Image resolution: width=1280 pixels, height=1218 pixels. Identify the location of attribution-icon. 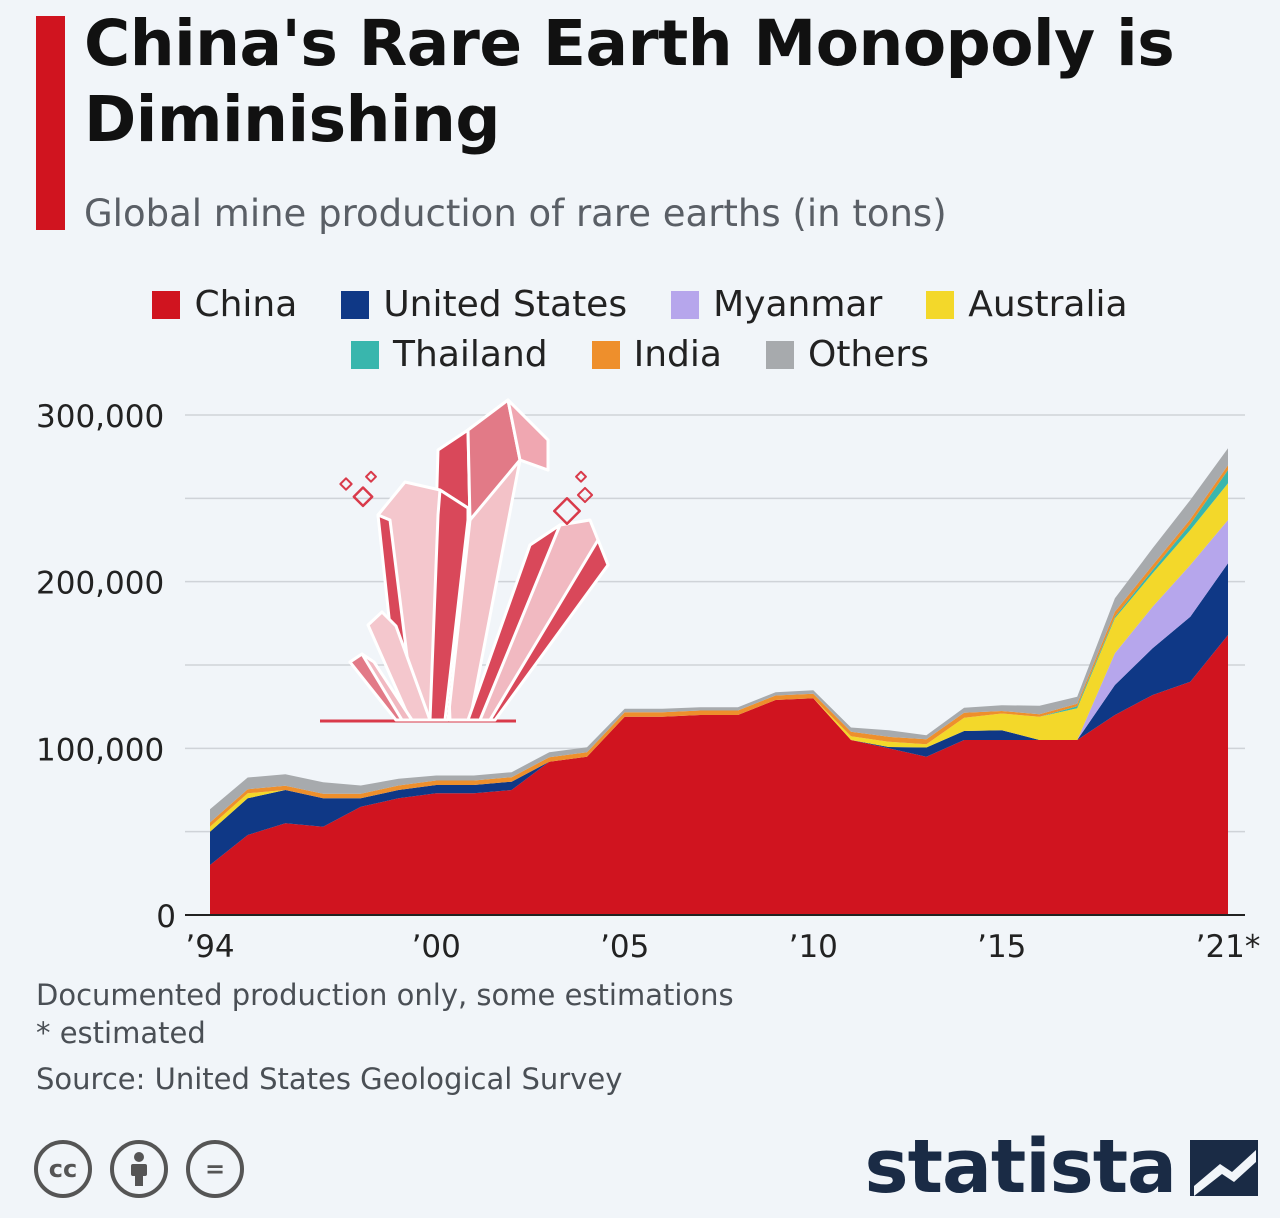
(139, 1169).